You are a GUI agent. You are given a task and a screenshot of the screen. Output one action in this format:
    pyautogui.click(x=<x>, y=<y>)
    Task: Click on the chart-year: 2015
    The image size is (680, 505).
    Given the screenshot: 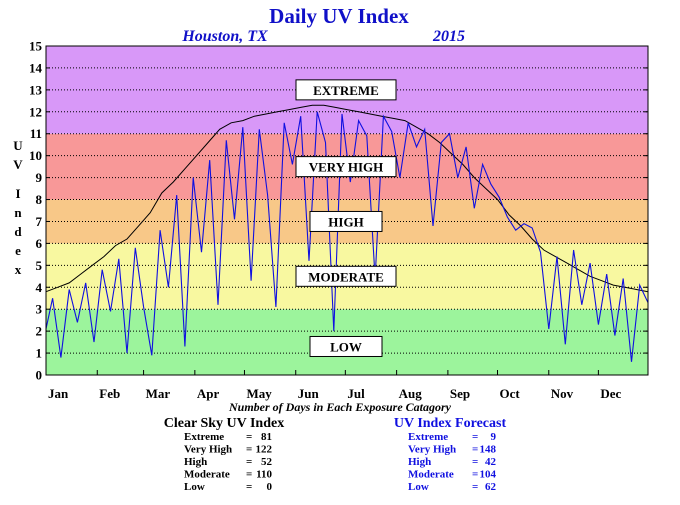 What is the action you would take?
    pyautogui.click(x=448, y=36)
    